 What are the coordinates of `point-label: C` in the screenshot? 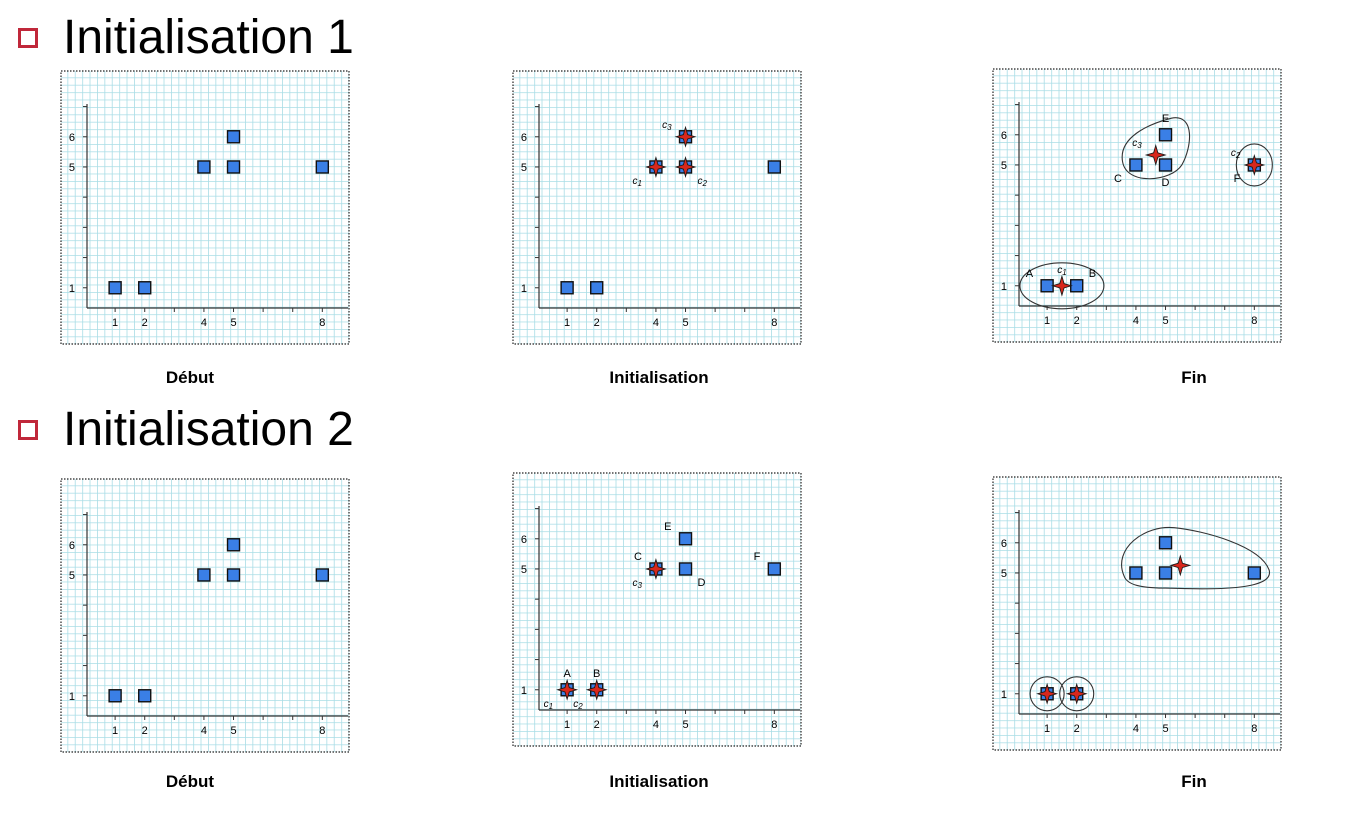 It's located at (1118, 179).